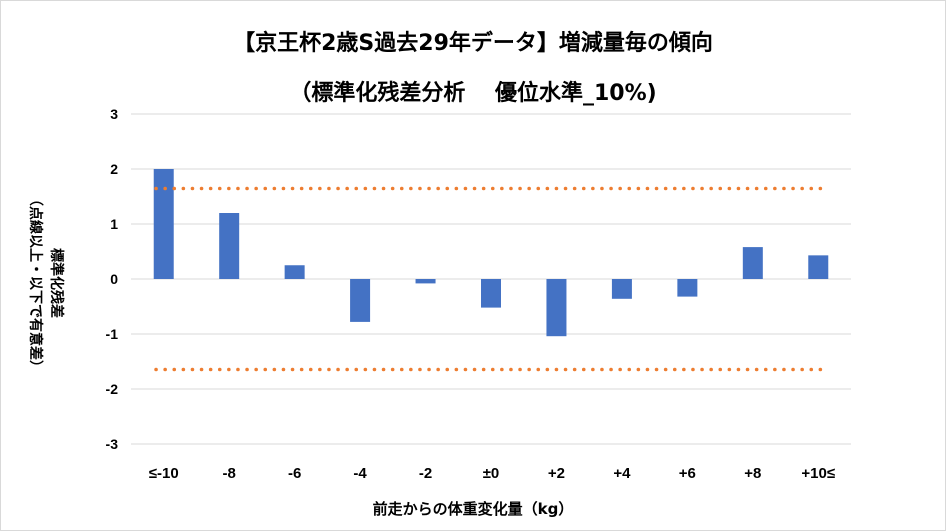 The width and height of the screenshot is (946, 531). I want to click on x-tick-label: -8, so click(229, 473).